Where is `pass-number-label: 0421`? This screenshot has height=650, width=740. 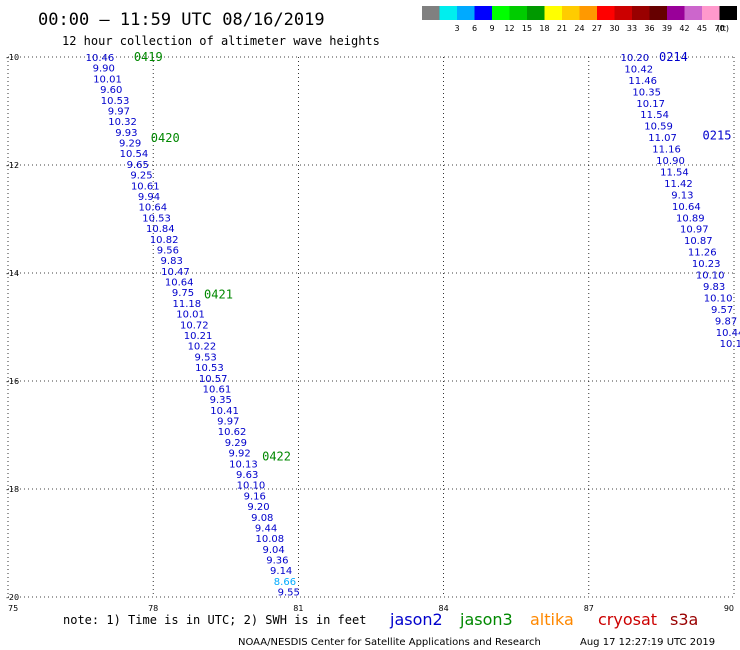
pass-number-label: 0421 is located at coordinates (218, 295).